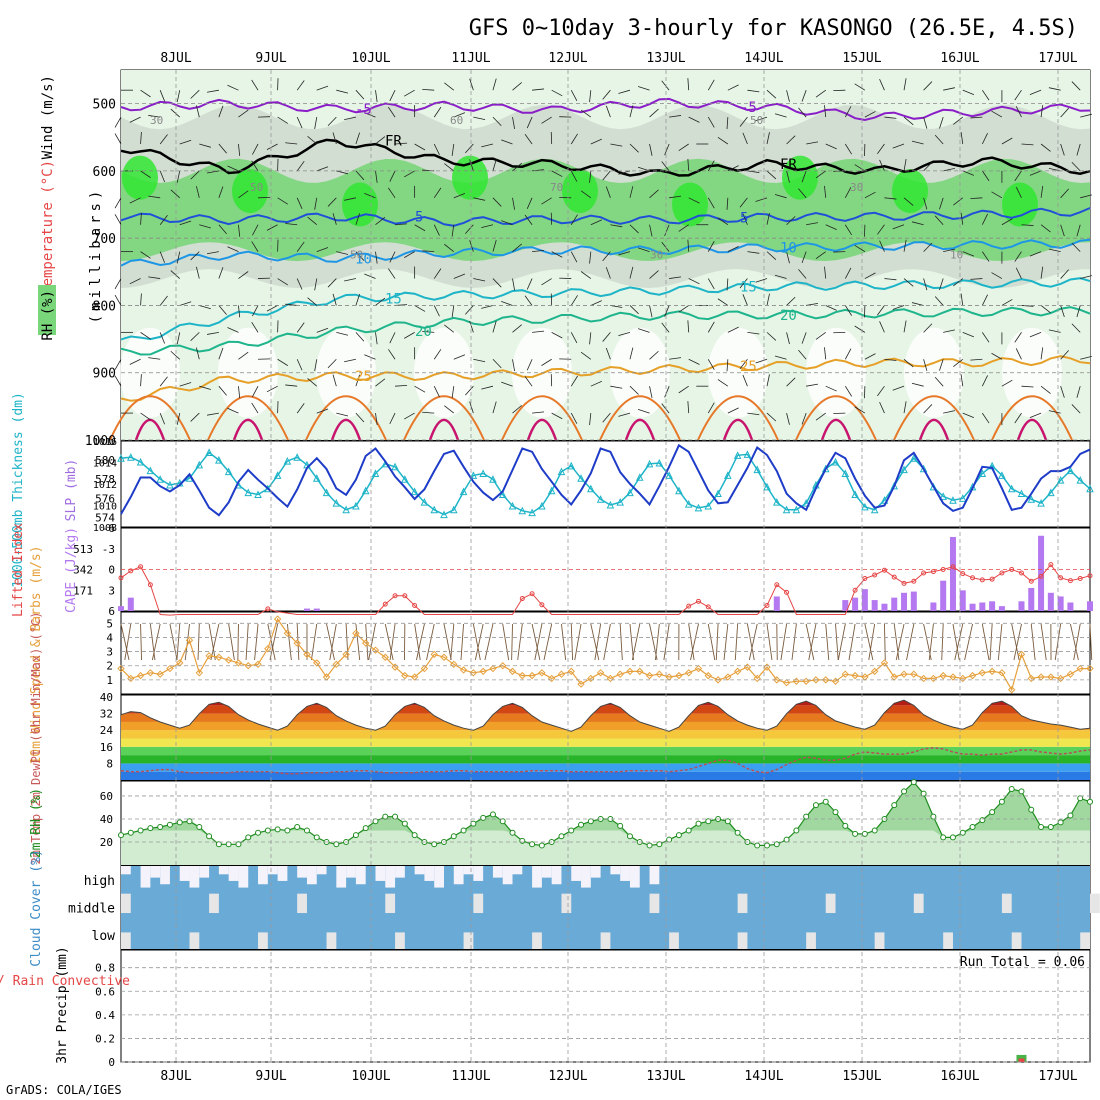 The height and width of the screenshot is (1100, 1100). What do you see at coordinates (48, 315) in the screenshot?
I see `ylabel-rh: RH (%)` at bounding box center [48, 315].